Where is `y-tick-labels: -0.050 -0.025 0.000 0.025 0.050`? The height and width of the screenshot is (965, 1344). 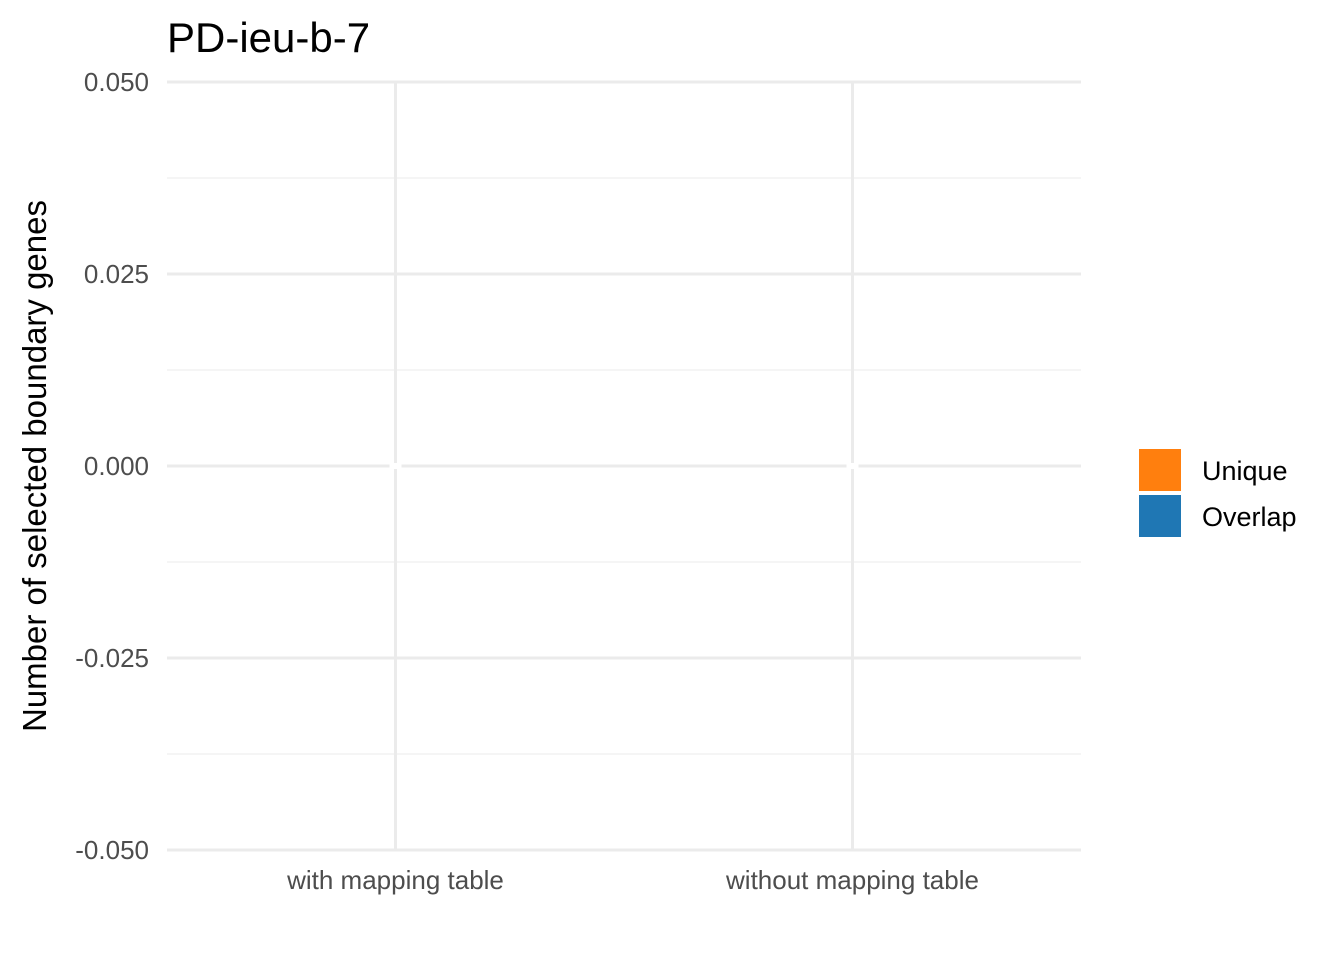
y-tick-labels: -0.050 -0.025 0.000 0.025 0.050 is located at coordinates (112, 466).